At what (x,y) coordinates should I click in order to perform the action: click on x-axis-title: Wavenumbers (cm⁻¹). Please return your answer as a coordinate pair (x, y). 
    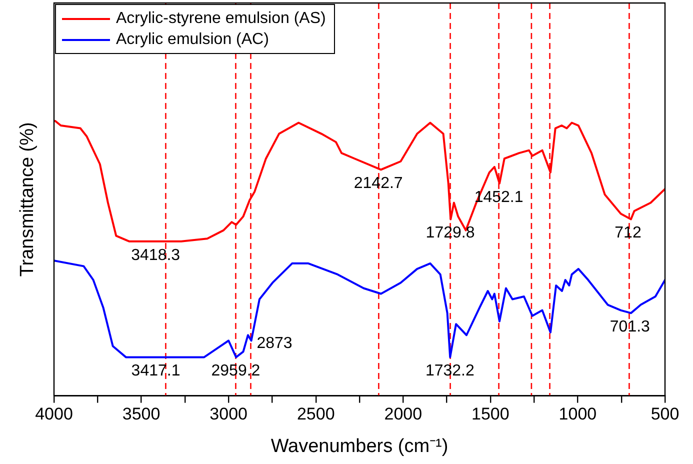
    Looking at the image, I should click on (359, 446).